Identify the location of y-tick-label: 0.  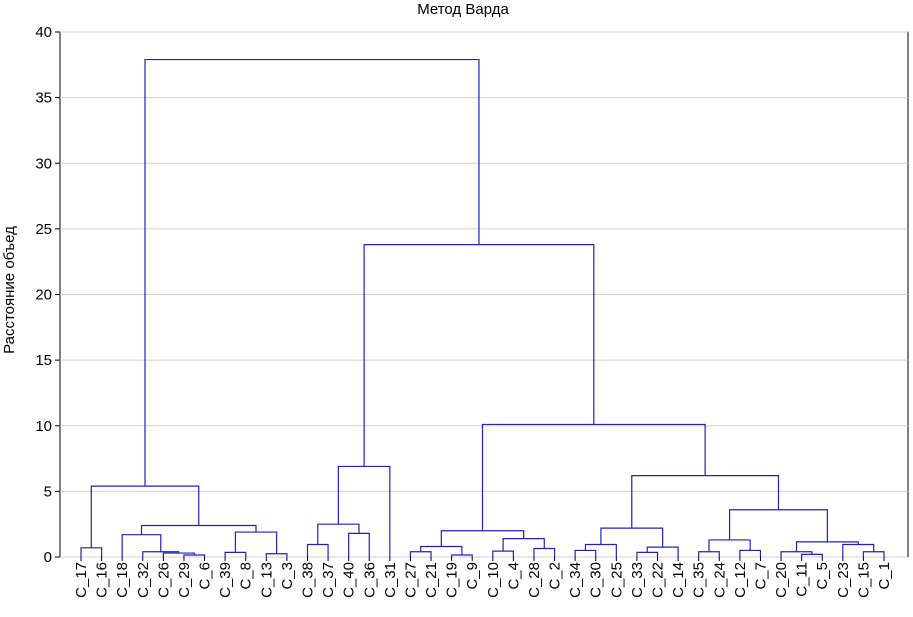
(48, 557).